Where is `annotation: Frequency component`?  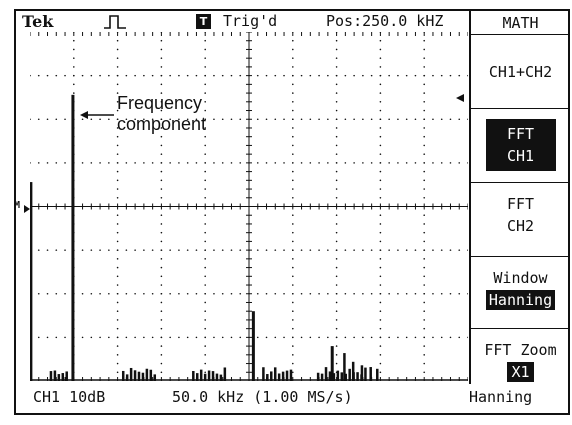
annotation: Frequency component is located at coordinates (161, 114).